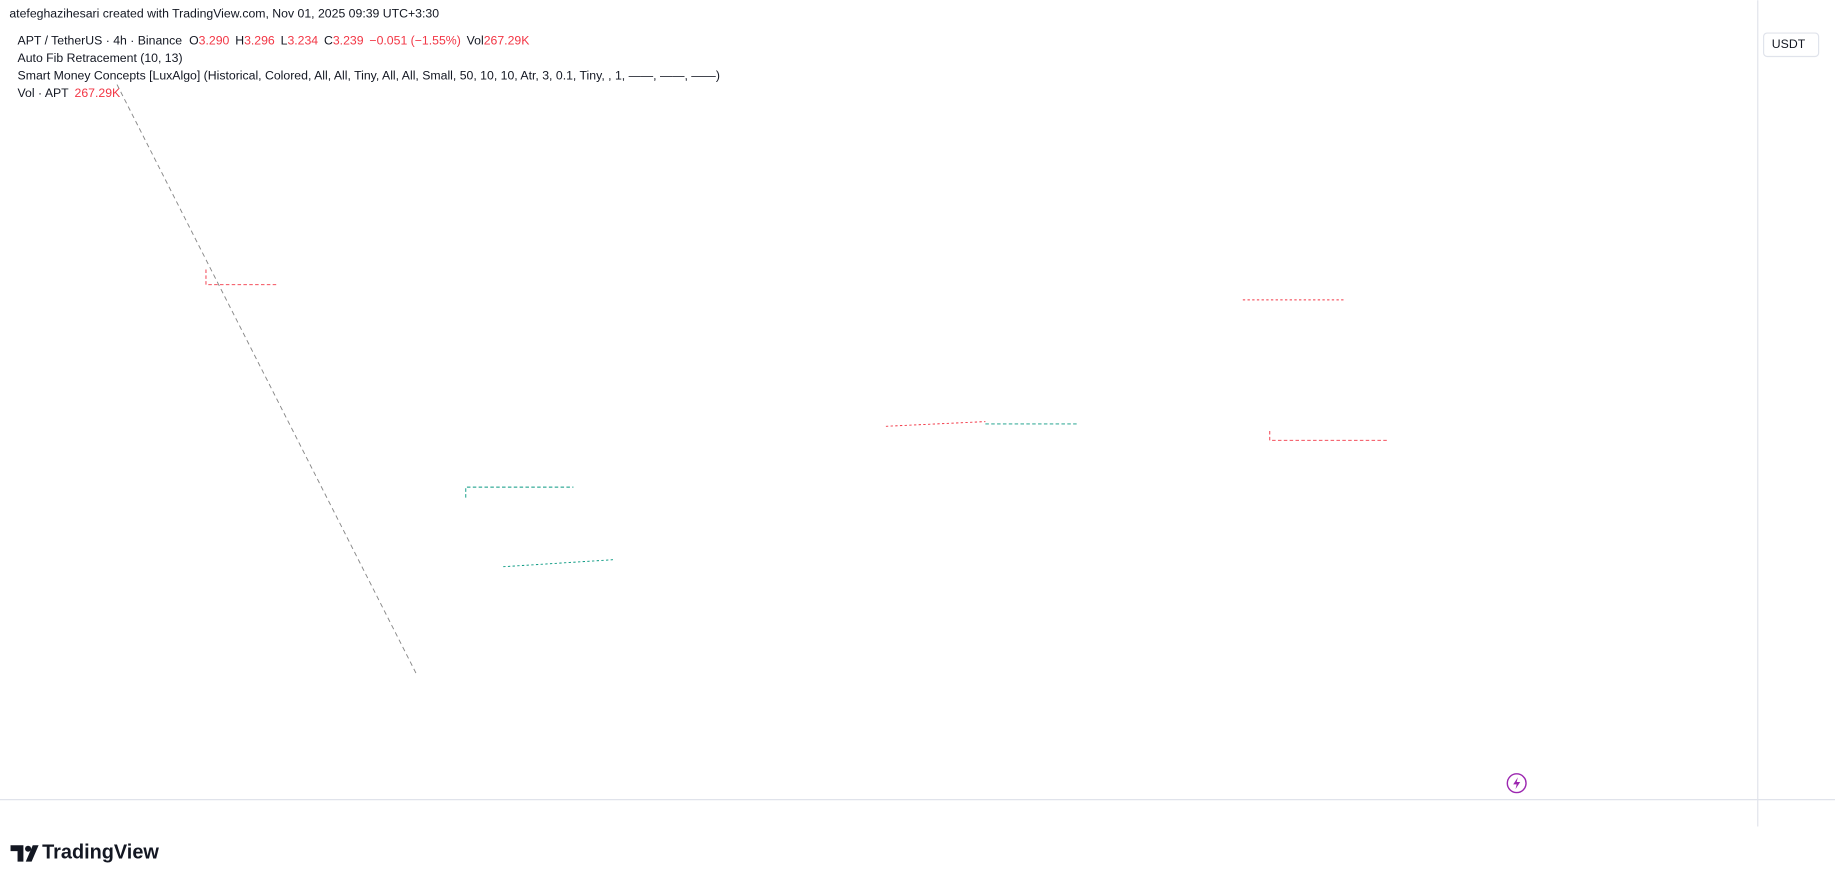  Describe the element at coordinates (214, 41) in the screenshot. I see `legend-value: 3.290` at that location.